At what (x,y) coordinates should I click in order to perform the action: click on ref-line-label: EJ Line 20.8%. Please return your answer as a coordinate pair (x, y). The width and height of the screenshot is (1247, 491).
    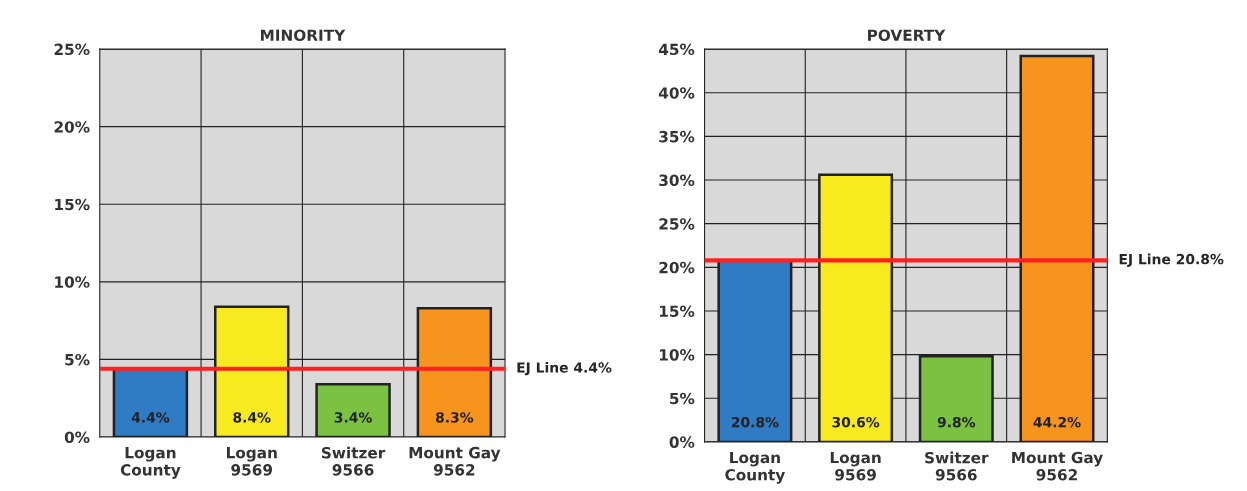
    Looking at the image, I should click on (1171, 260).